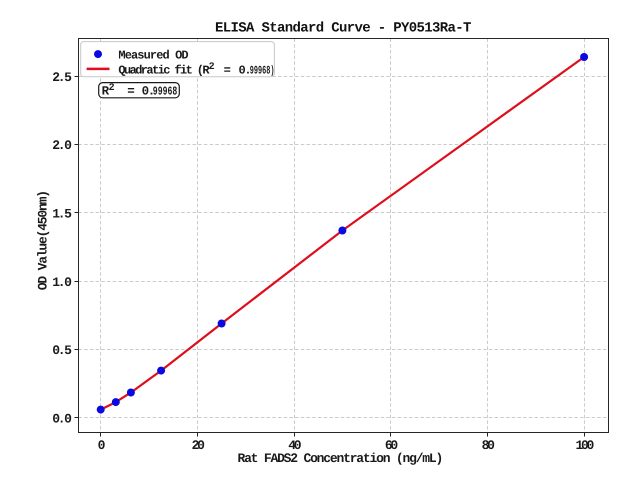  Describe the element at coordinates (153, 56) in the screenshot. I see `svg-text: Measured OD` at that location.